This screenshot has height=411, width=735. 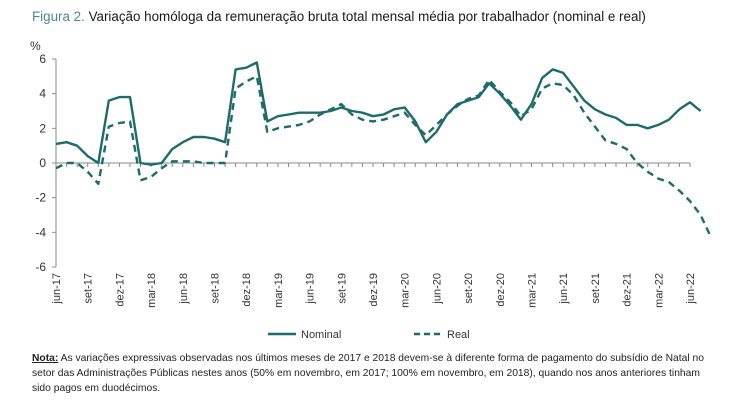 What do you see at coordinates (40, 267) in the screenshot?
I see `y-tick-label: -6` at bounding box center [40, 267].